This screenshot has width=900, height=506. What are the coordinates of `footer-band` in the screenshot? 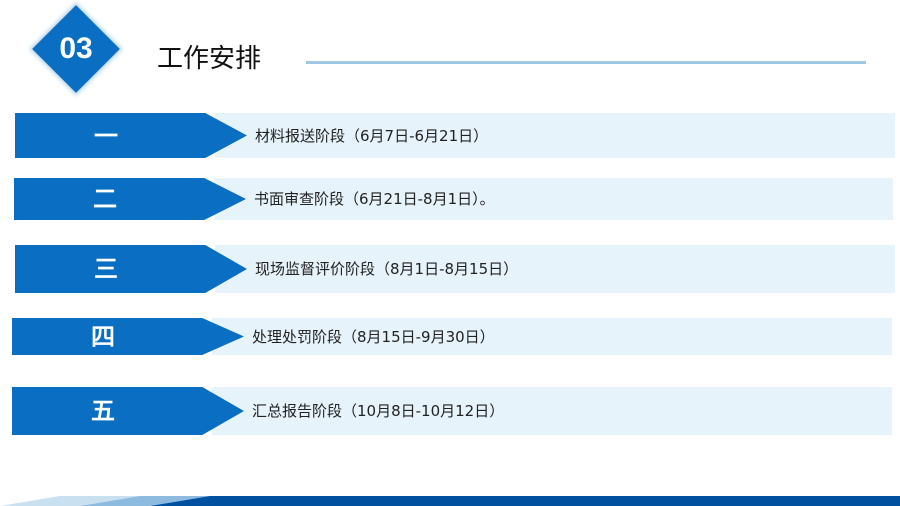 It's located at (450, 501).